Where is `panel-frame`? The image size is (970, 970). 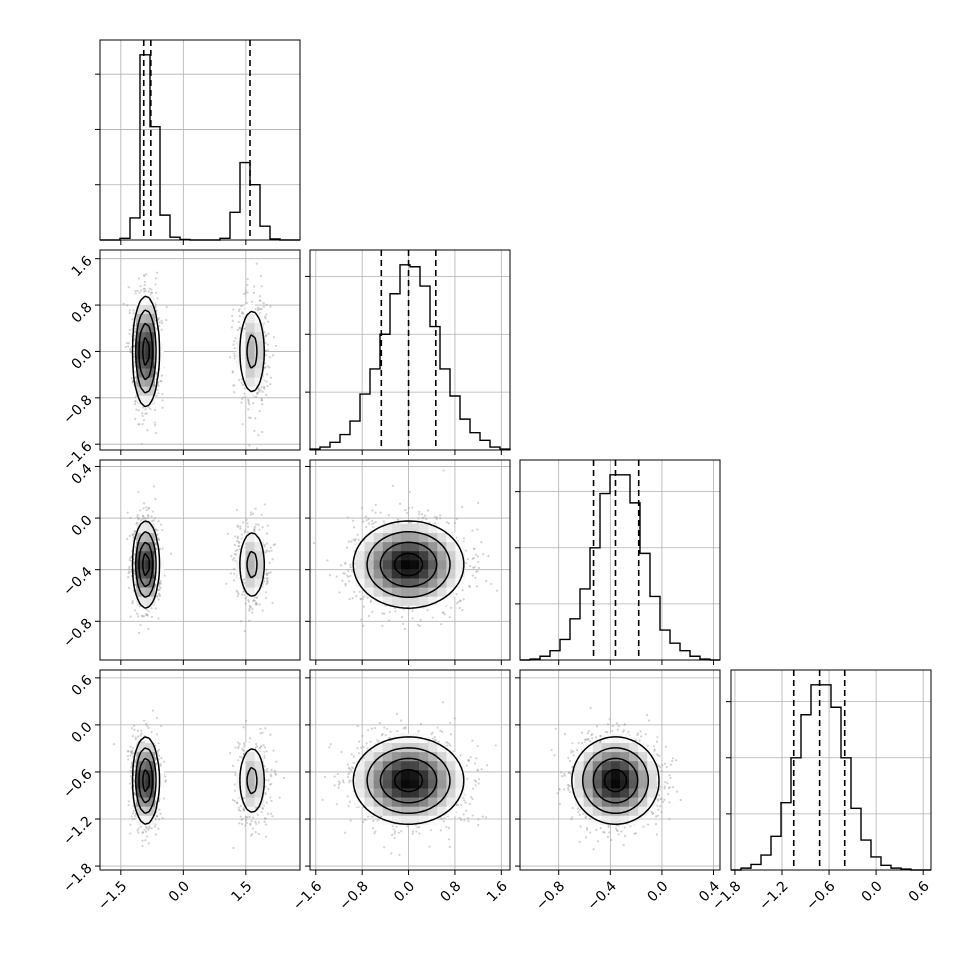
panel-frame is located at coordinates (620, 560).